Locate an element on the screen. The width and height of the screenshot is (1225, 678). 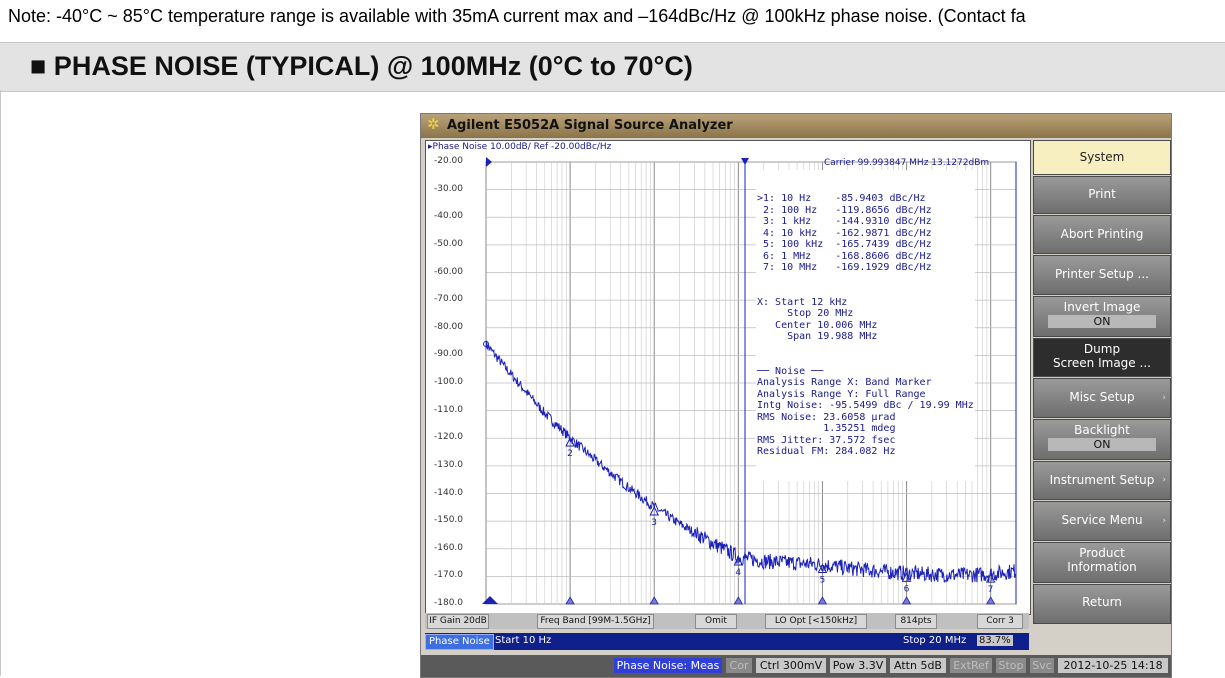
softkey-label: Product is located at coordinates (1102, 553).